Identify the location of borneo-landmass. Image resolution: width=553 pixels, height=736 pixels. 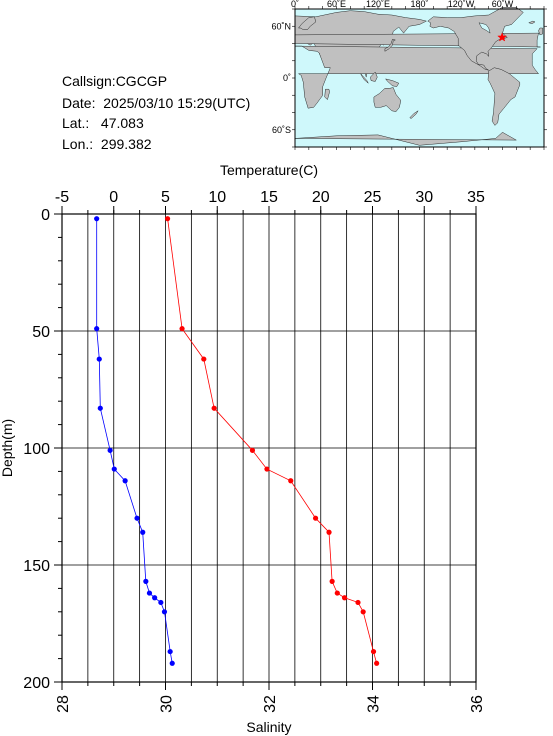
(374, 76).